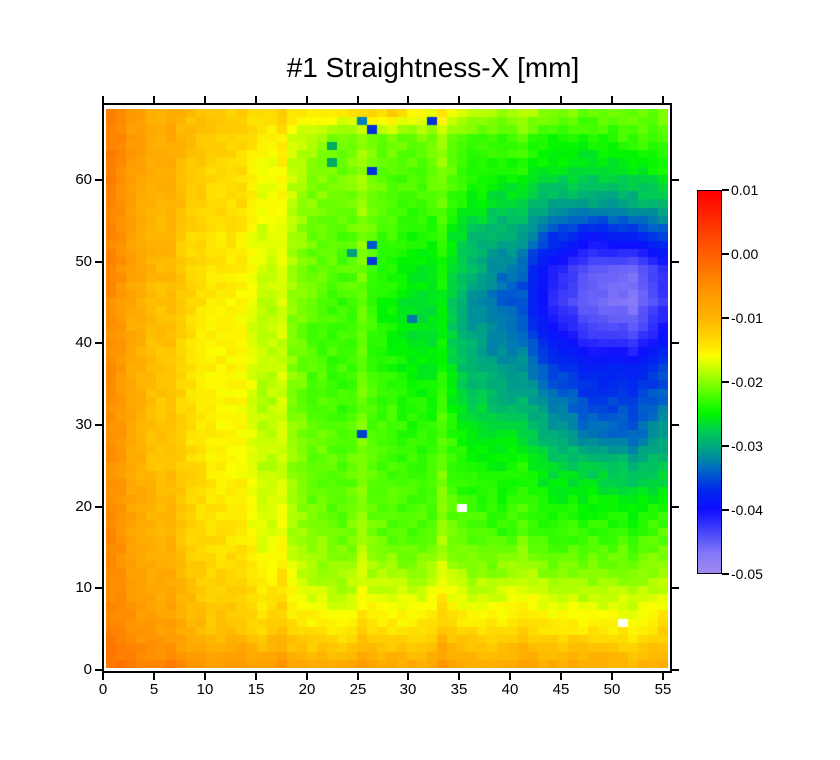 The image size is (840, 760). Describe the element at coordinates (747, 382) in the screenshot. I see `colorbar-tick-label: -0.02` at that location.